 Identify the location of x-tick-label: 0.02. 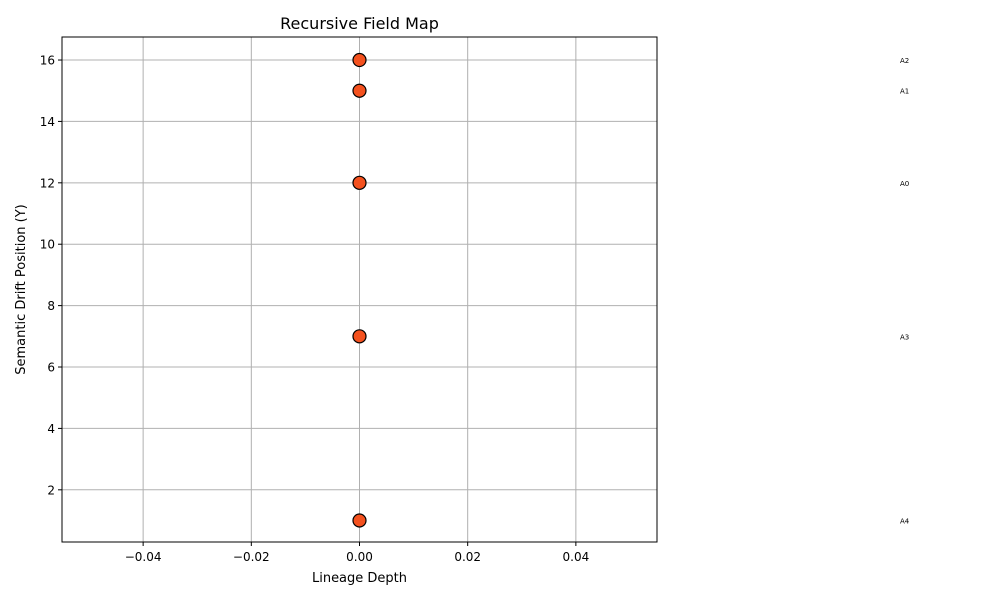
(467, 557).